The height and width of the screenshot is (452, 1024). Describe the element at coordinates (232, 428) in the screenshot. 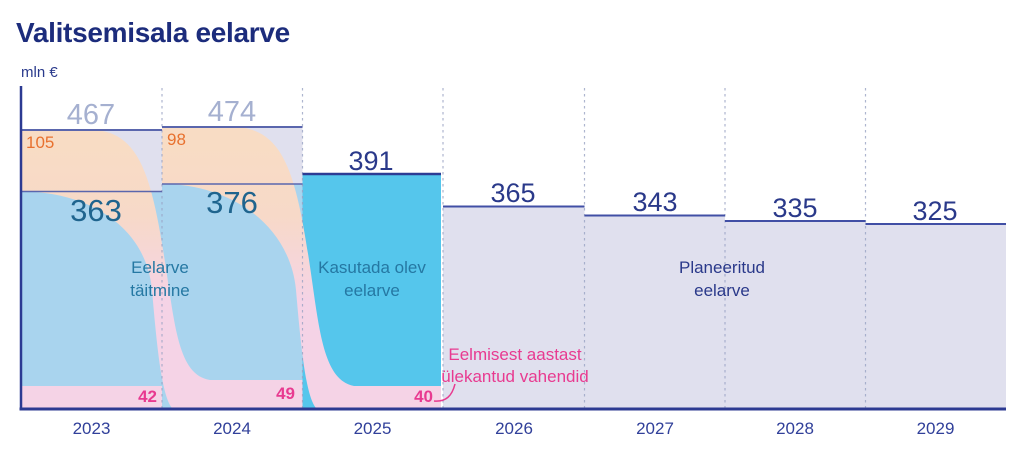

I see `year-label-2024: 2024` at that location.